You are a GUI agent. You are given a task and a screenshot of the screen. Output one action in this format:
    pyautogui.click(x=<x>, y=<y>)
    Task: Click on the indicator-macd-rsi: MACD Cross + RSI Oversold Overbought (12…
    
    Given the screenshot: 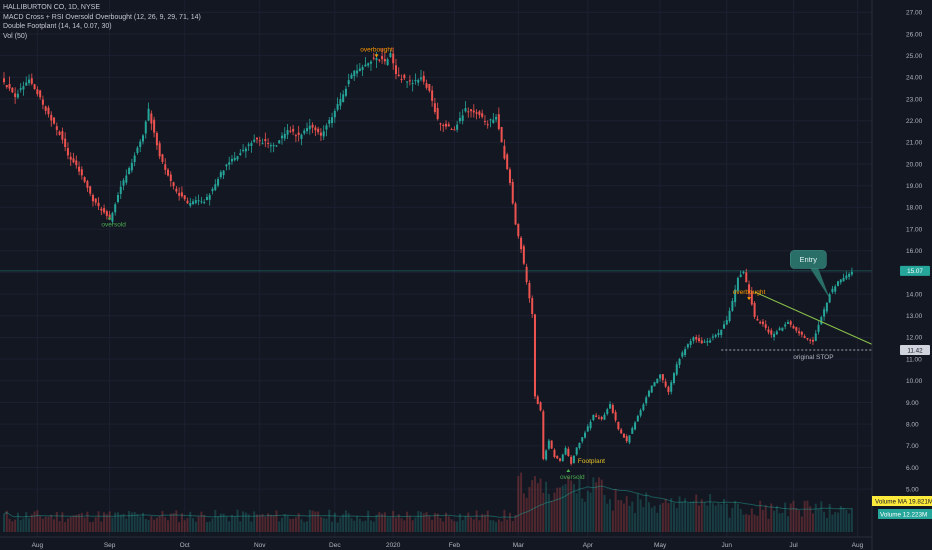 What is the action you would take?
    pyautogui.click(x=102, y=17)
    